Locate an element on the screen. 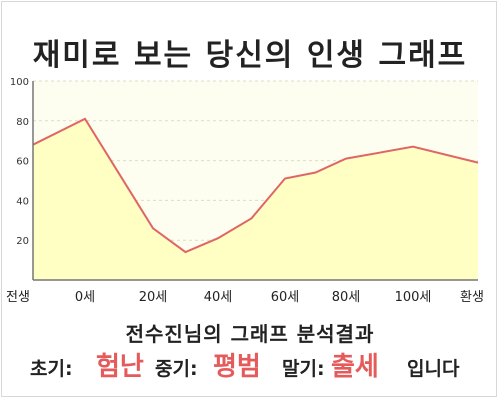 The image size is (500, 400). x-tick-label: 40세 is located at coordinates (218, 297).